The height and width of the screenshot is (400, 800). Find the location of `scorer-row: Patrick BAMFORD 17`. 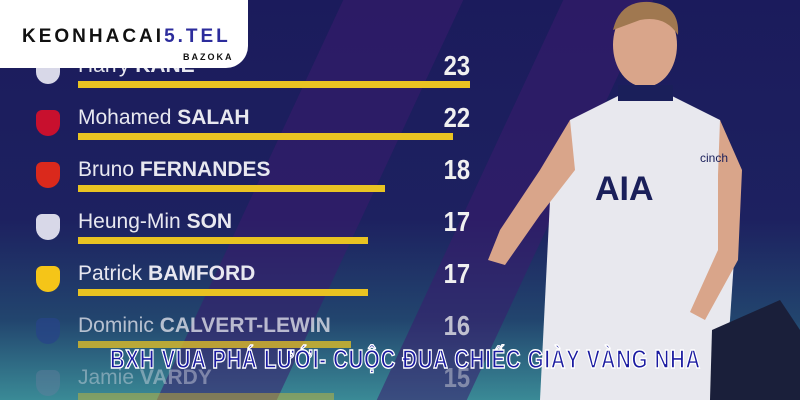

scorer-row: Patrick BAMFORD 17 is located at coordinates (240, 277).